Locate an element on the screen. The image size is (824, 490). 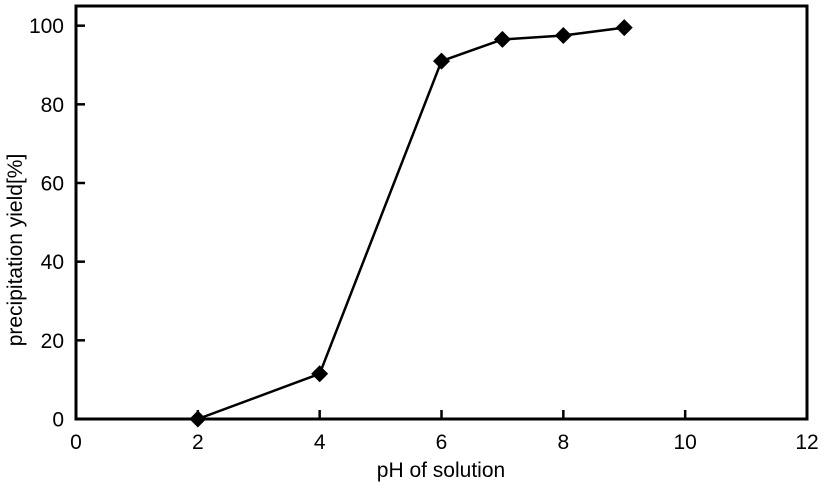
y-tick-label: 0 is located at coordinates (58, 420).